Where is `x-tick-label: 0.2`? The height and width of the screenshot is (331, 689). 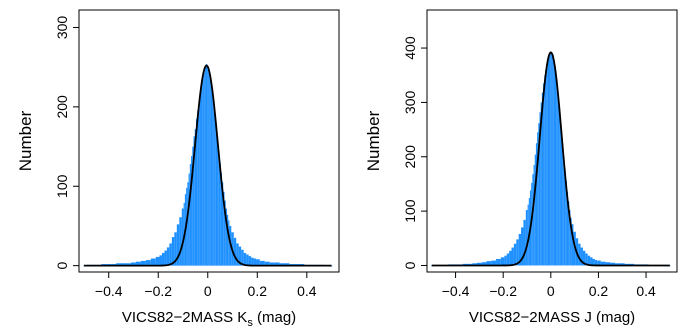 x-tick-label: 0.2 is located at coordinates (258, 291).